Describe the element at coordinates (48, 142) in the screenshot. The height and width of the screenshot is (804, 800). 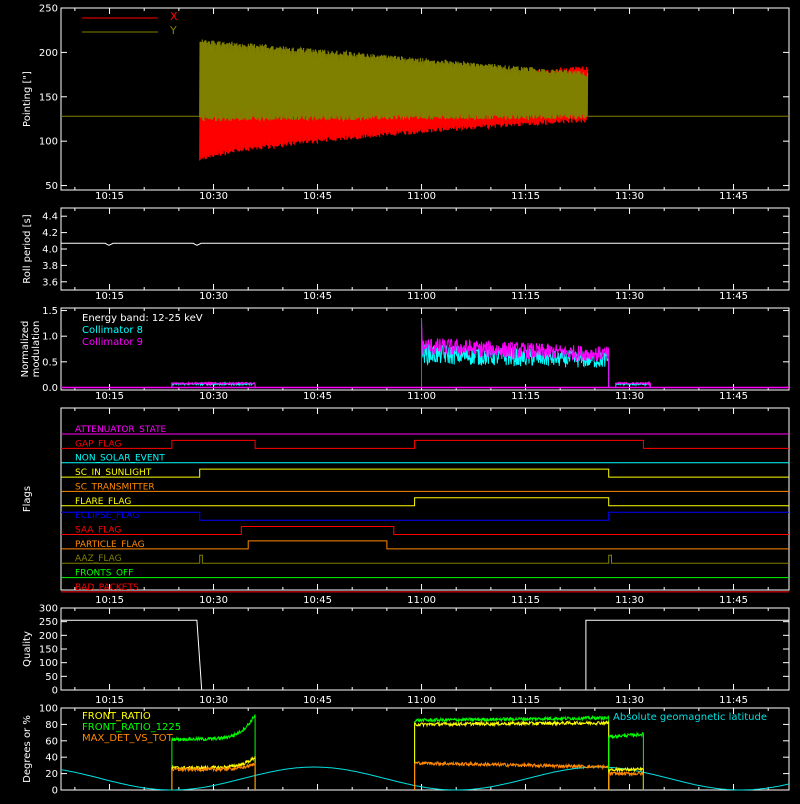
I see `pointing-ytick-label: 100` at that location.